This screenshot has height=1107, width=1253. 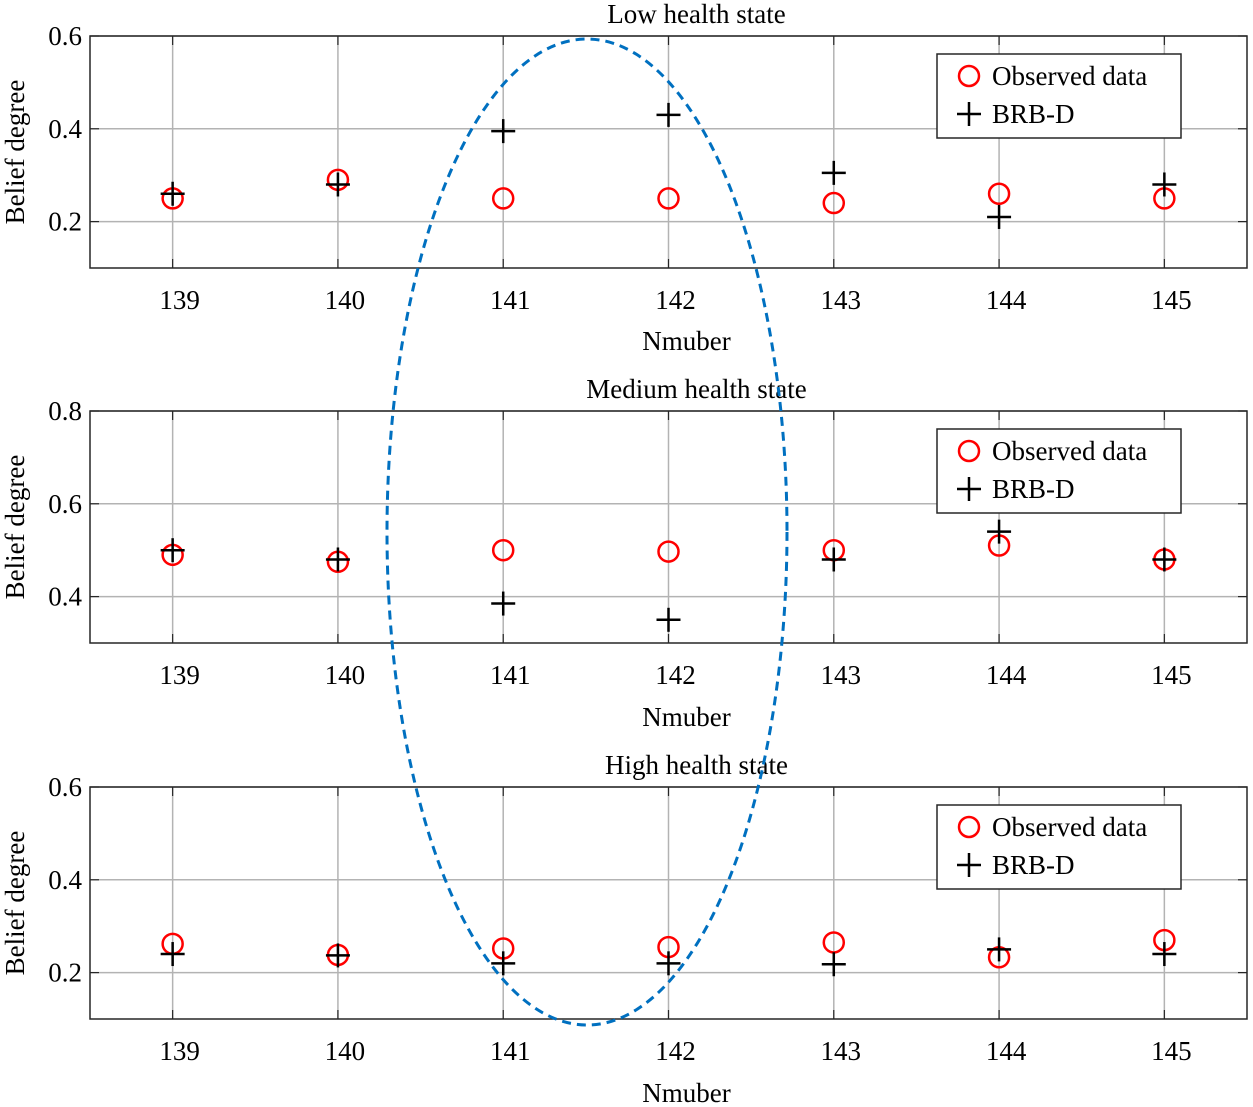 I want to click on panel-title: Medium health state, so click(x=696, y=389).